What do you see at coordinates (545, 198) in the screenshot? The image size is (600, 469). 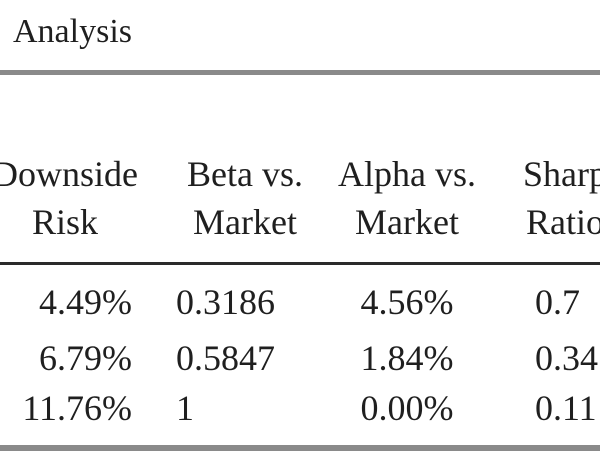 I see `header-sharpe-ratio: Sharp Ratio` at bounding box center [545, 198].